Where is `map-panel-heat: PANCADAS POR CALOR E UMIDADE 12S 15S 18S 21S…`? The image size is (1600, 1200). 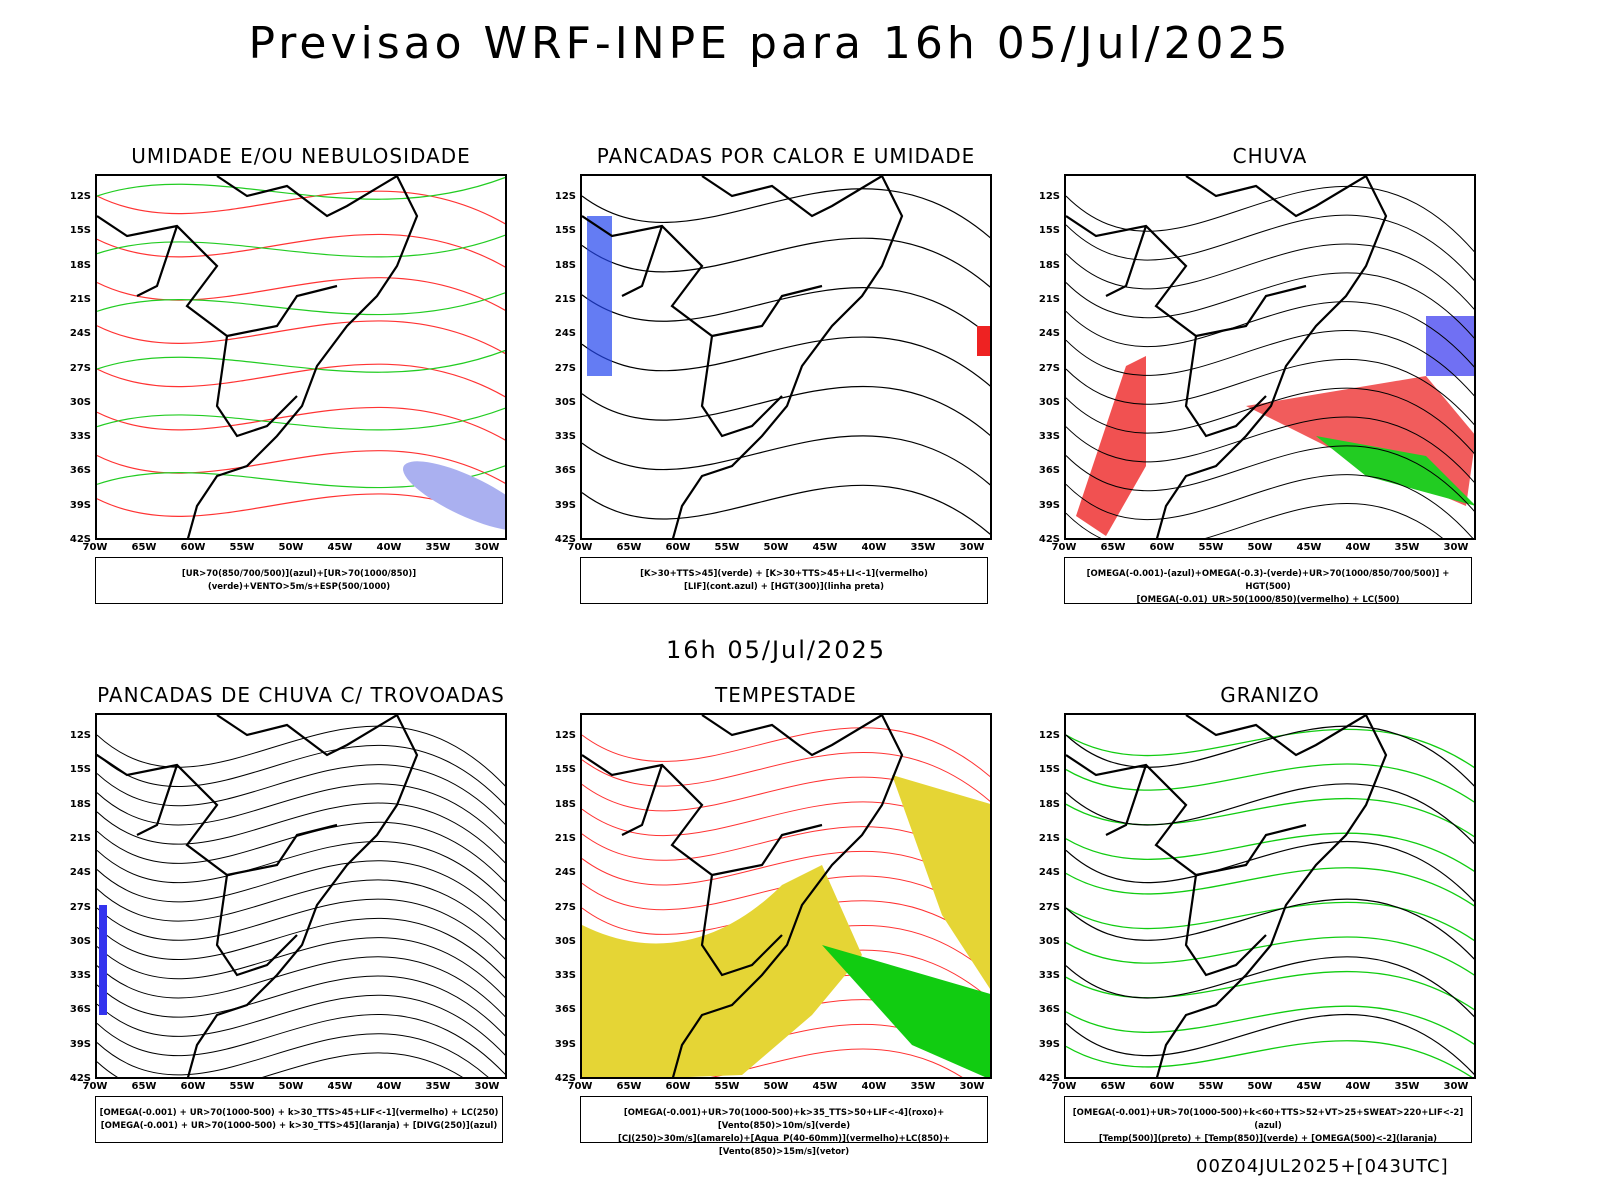 map-panel-heat: PANCADAS POR CALOR E UMIDADE 12S 15S 18S 21S… is located at coordinates (773, 374).